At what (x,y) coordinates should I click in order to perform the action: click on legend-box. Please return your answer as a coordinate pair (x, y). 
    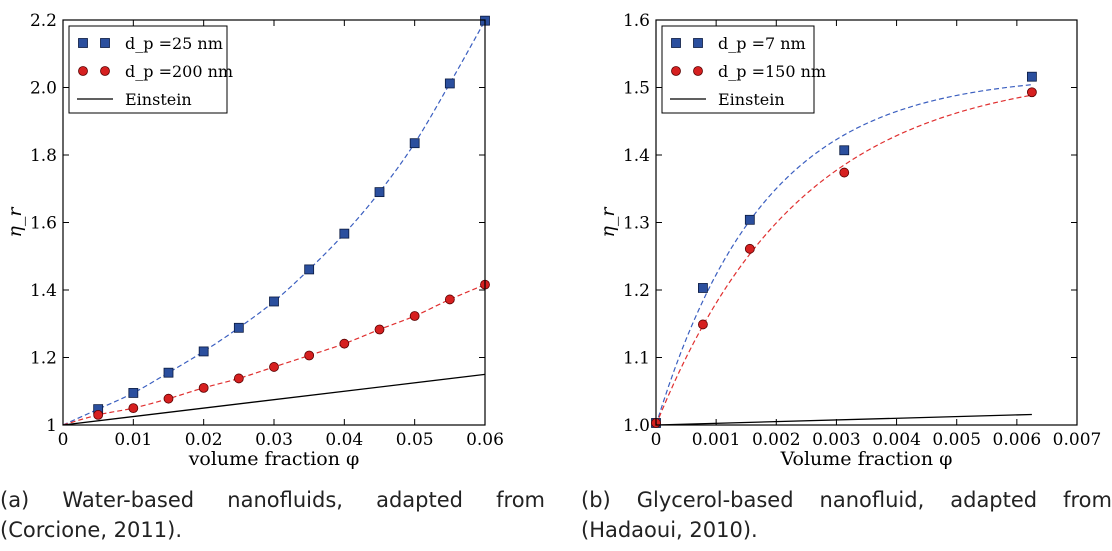
    Looking at the image, I should click on (738, 69).